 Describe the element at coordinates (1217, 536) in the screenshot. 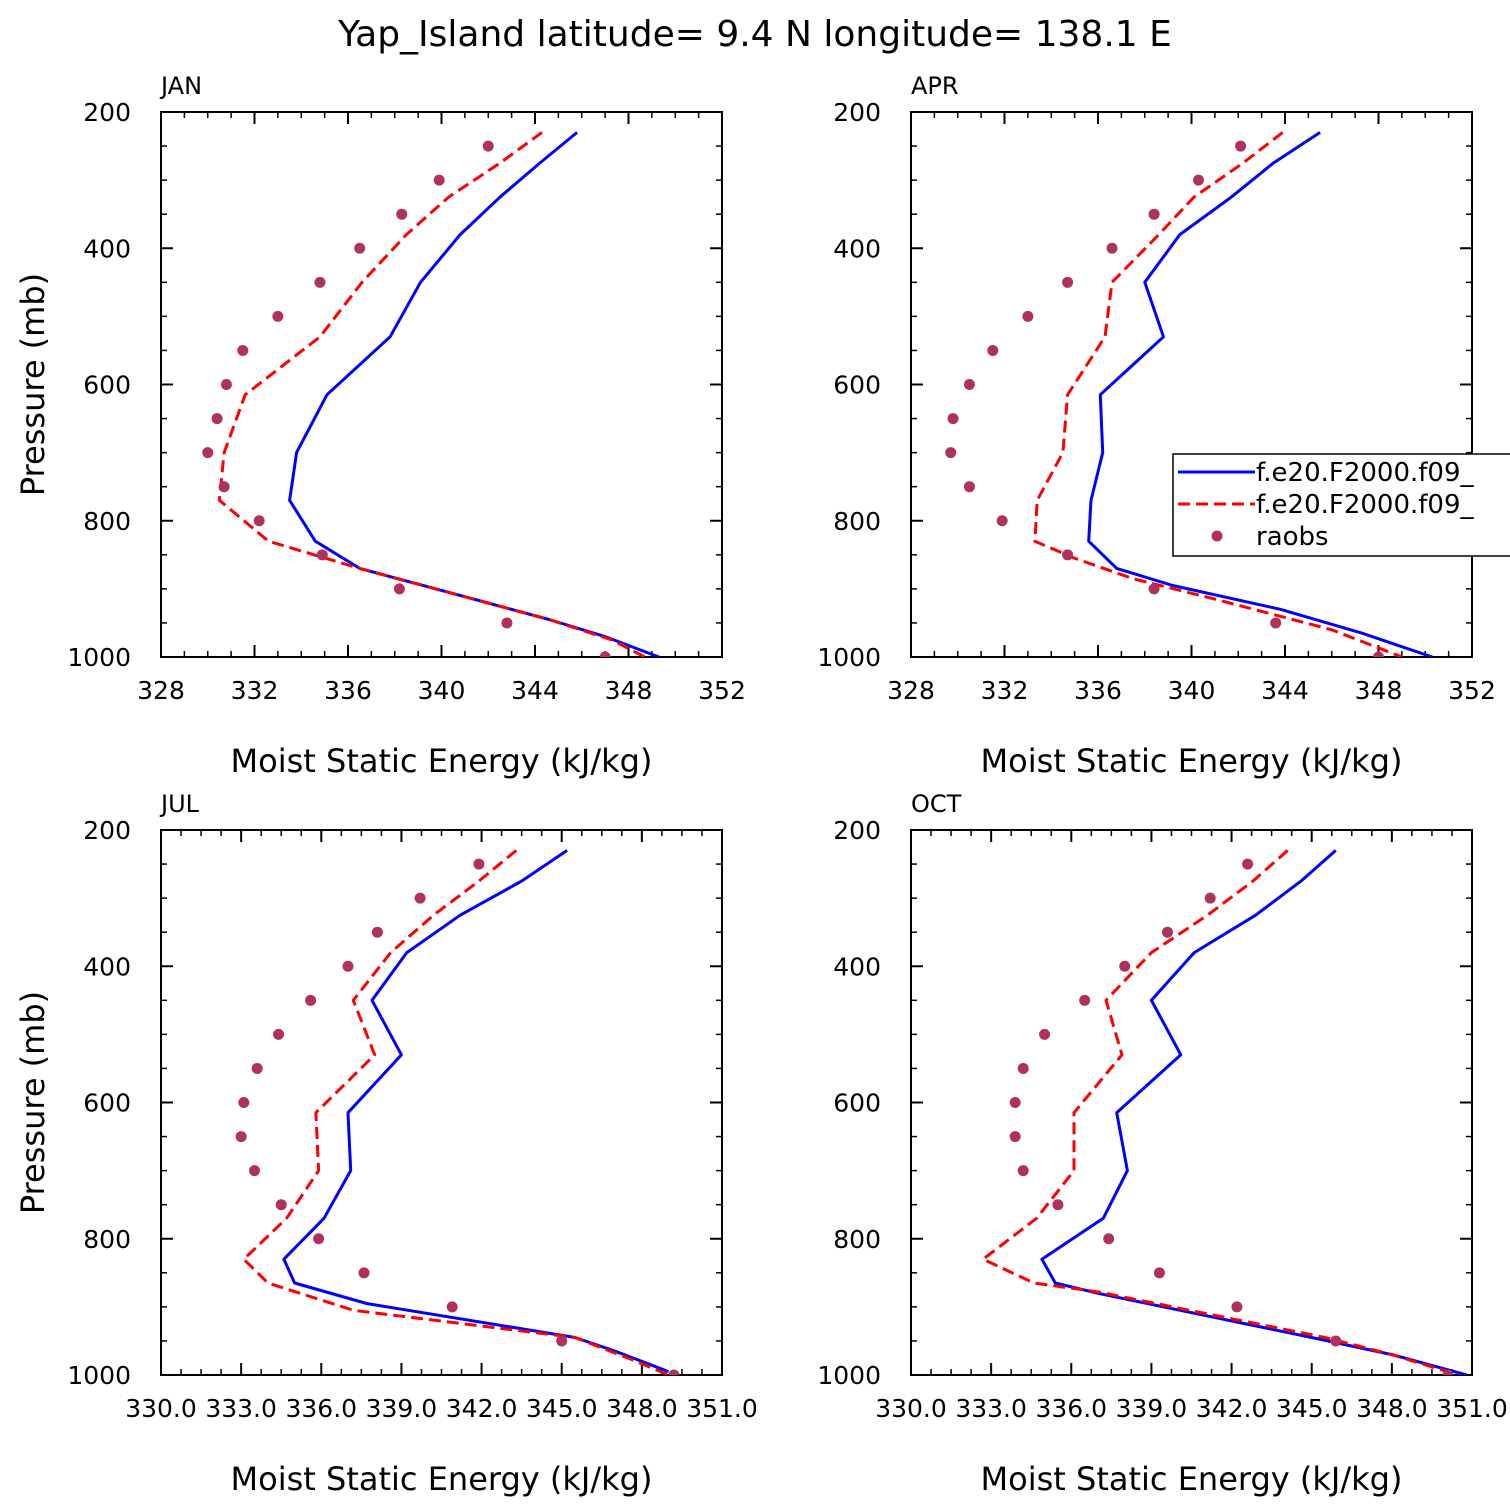

I see `legend-marker-dot` at that location.